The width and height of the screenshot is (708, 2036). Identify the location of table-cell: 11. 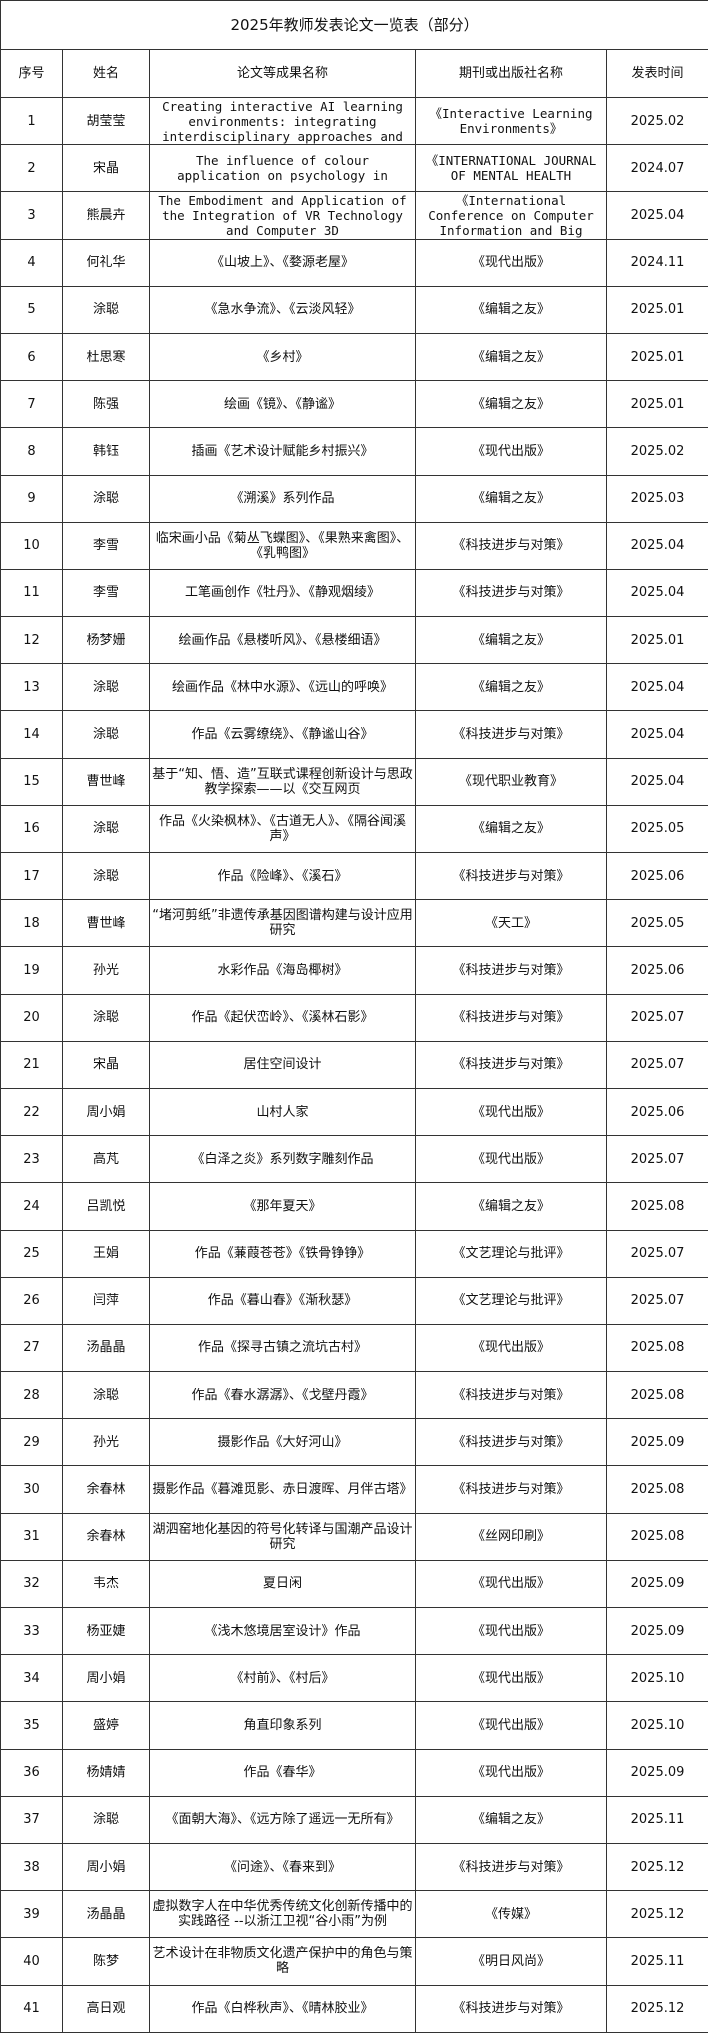
(31, 593).